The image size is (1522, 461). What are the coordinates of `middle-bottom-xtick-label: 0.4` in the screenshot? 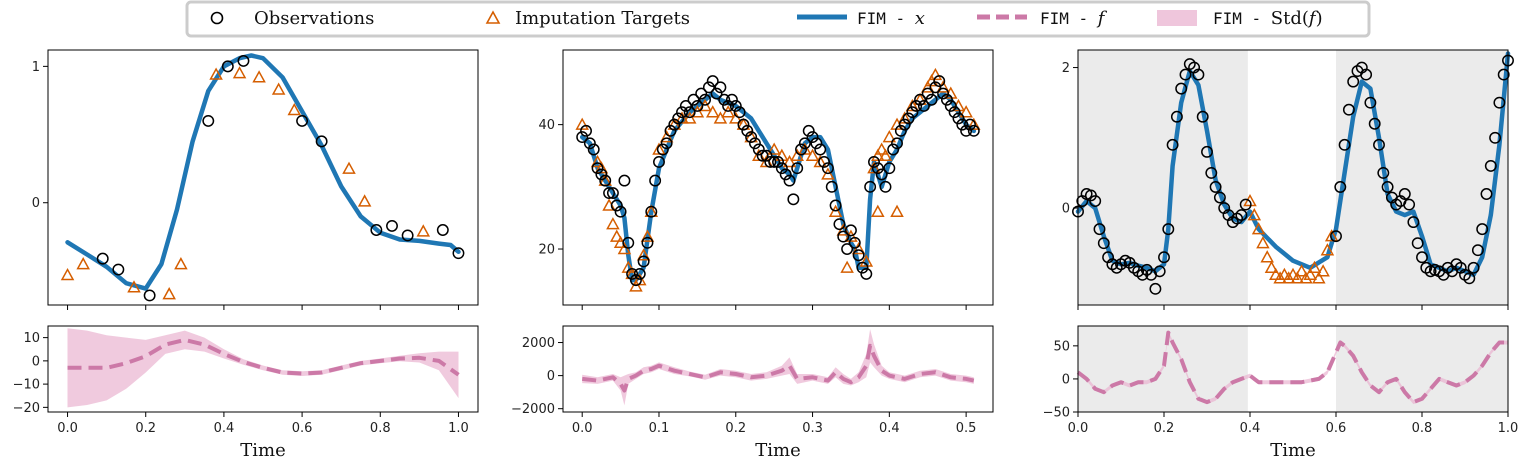 It's located at (889, 428).